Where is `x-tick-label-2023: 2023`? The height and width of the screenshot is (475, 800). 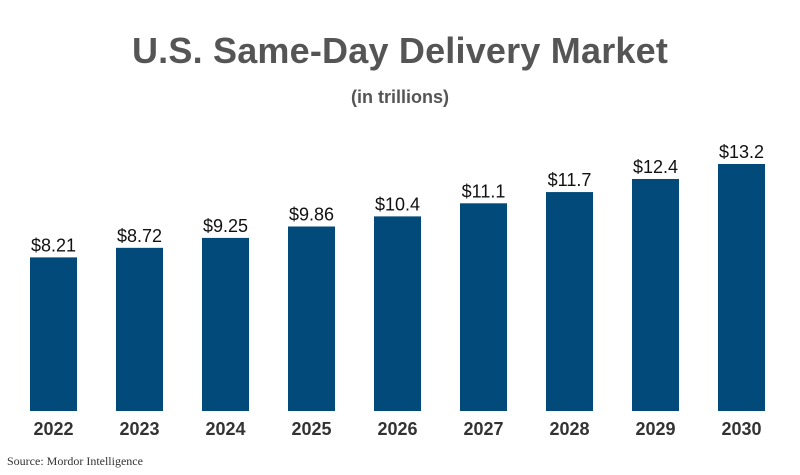 x-tick-label-2023: 2023 is located at coordinates (139, 429).